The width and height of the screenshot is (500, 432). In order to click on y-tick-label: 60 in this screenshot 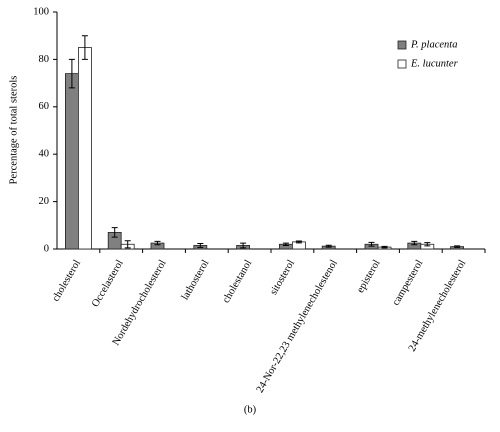, I will do `click(44, 106)`.